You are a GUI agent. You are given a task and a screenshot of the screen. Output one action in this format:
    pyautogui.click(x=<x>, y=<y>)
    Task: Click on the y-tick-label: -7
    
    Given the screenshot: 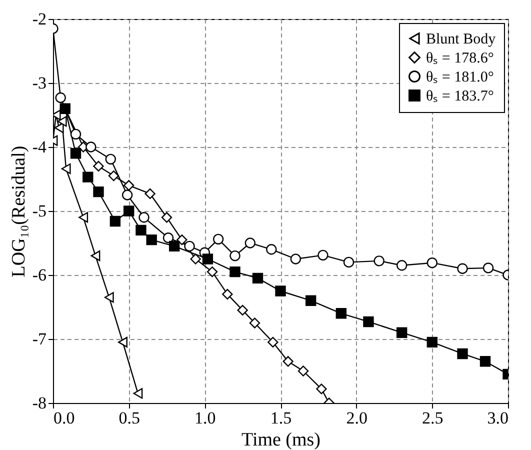 What is the action you would take?
    pyautogui.click(x=39, y=339)
    